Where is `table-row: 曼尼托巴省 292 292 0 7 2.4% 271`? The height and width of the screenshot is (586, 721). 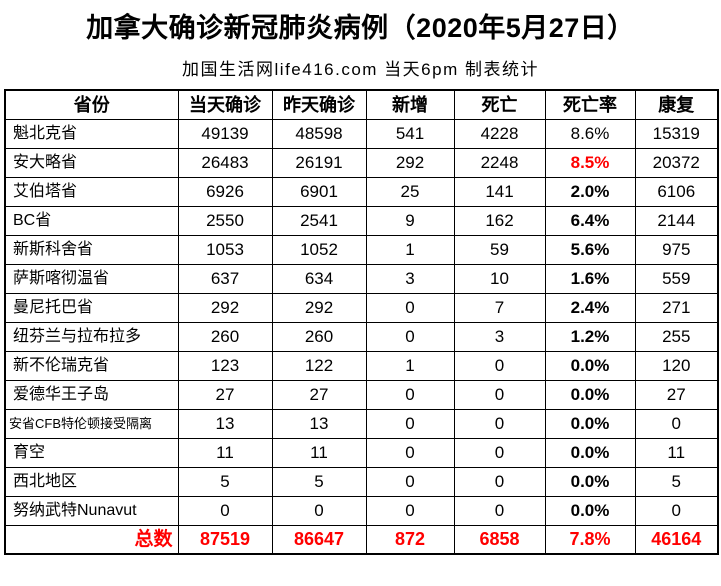 table-row: 曼尼托巴省 292 292 0 7 2.4% 271 is located at coordinates (361, 307).